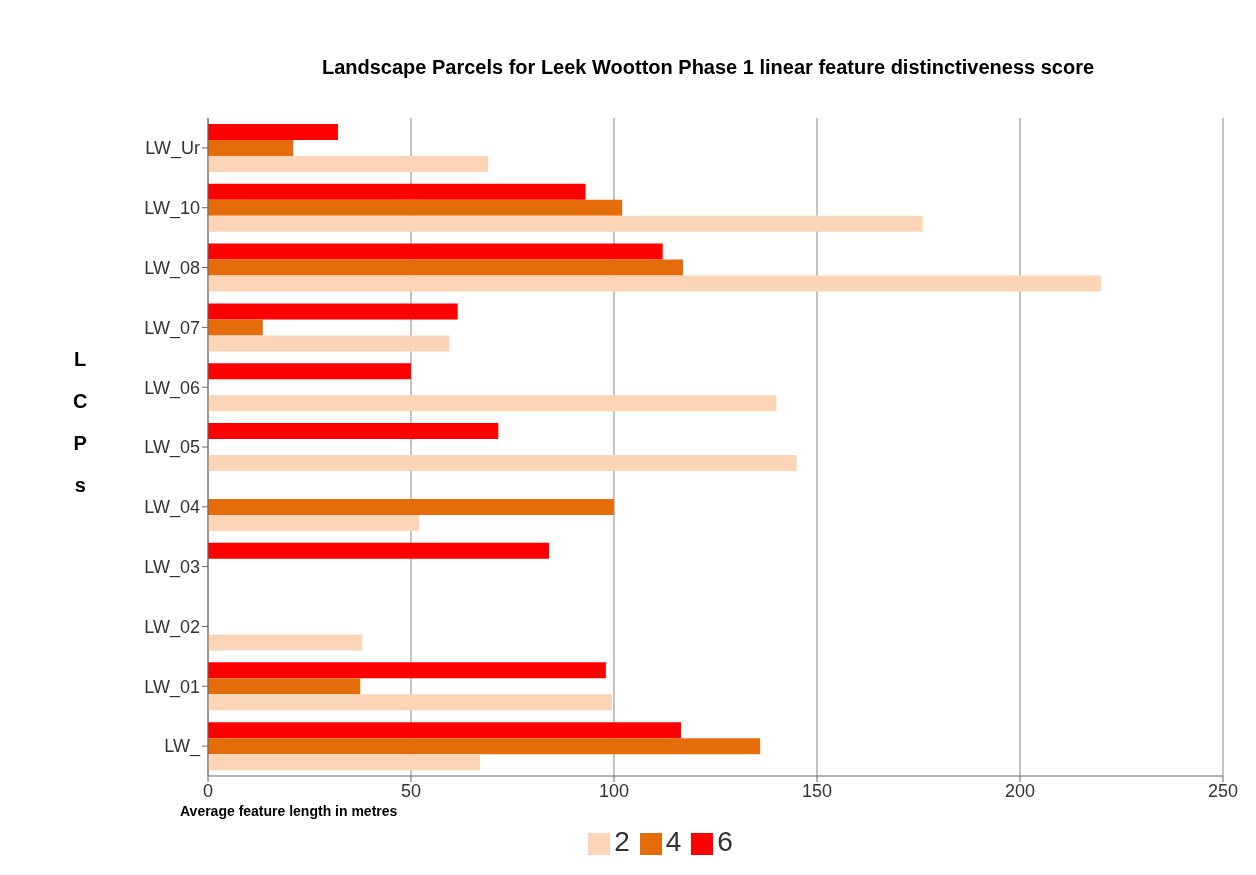 This screenshot has height=875, width=1256. What do you see at coordinates (725, 841) in the screenshot?
I see `legend-label: 6` at bounding box center [725, 841].